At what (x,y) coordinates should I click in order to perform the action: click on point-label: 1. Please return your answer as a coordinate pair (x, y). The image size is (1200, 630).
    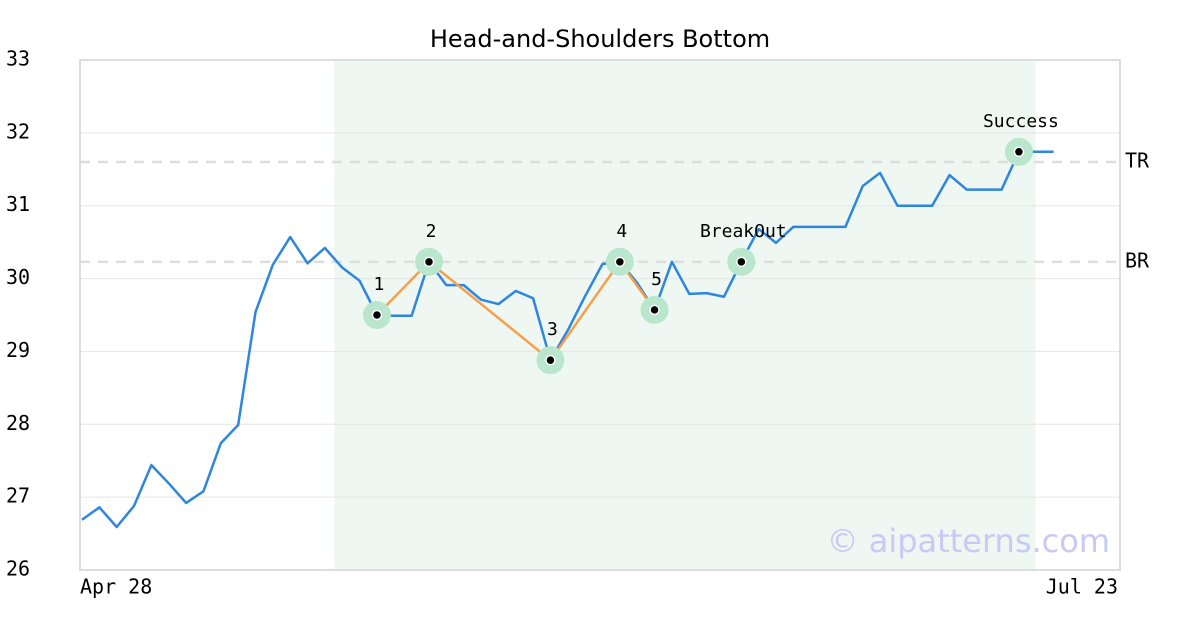
    Looking at the image, I should click on (379, 284).